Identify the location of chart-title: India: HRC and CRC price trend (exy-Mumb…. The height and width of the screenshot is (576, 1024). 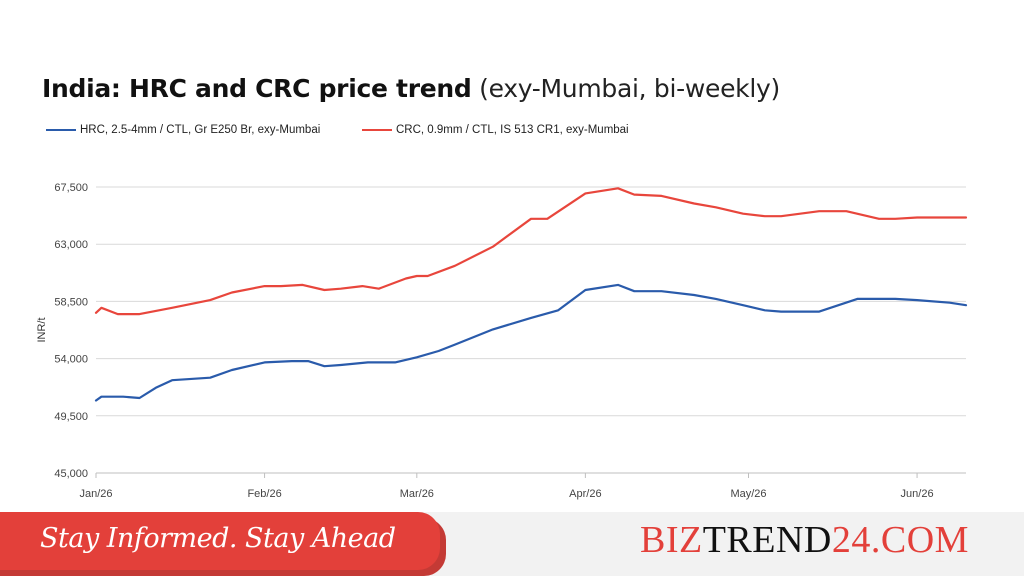
(411, 88).